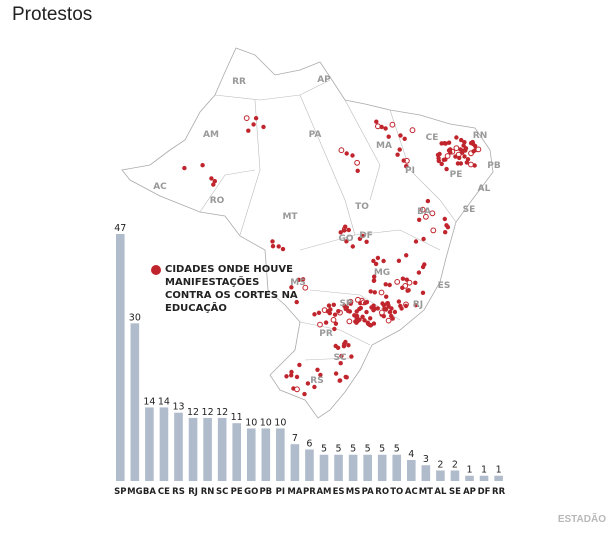 The image size is (616, 536). Describe the element at coordinates (239, 82) in the screenshot. I see `state-label: RR` at that location.